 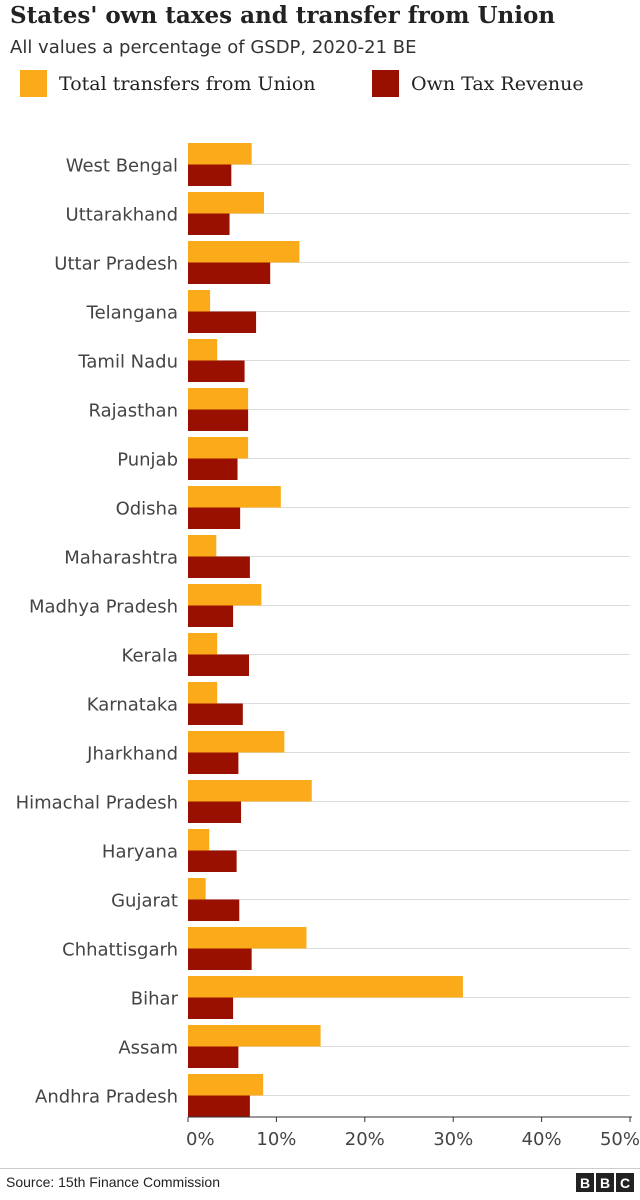 What do you see at coordinates (132, 313) in the screenshot?
I see `category-label: Telangana` at bounding box center [132, 313].